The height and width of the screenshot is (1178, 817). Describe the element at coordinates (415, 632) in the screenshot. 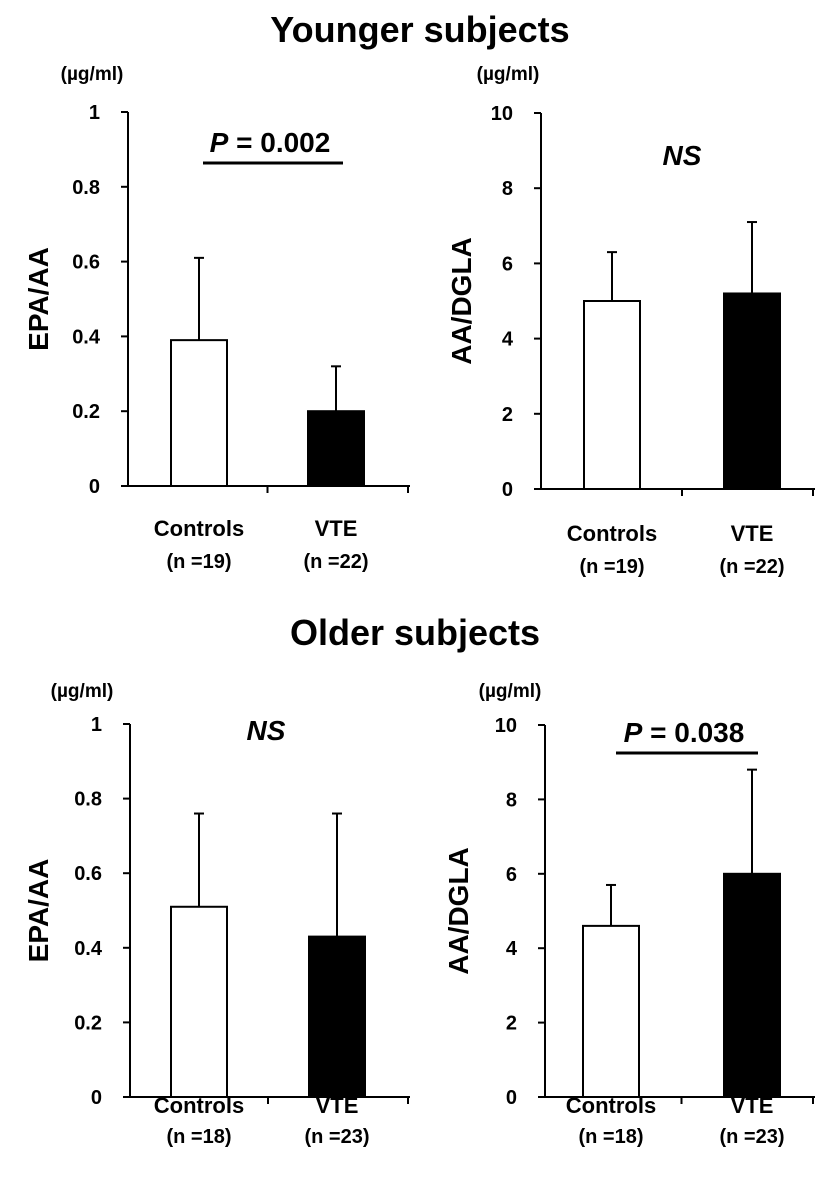

I see `section-title-older: Older subjects` at that location.